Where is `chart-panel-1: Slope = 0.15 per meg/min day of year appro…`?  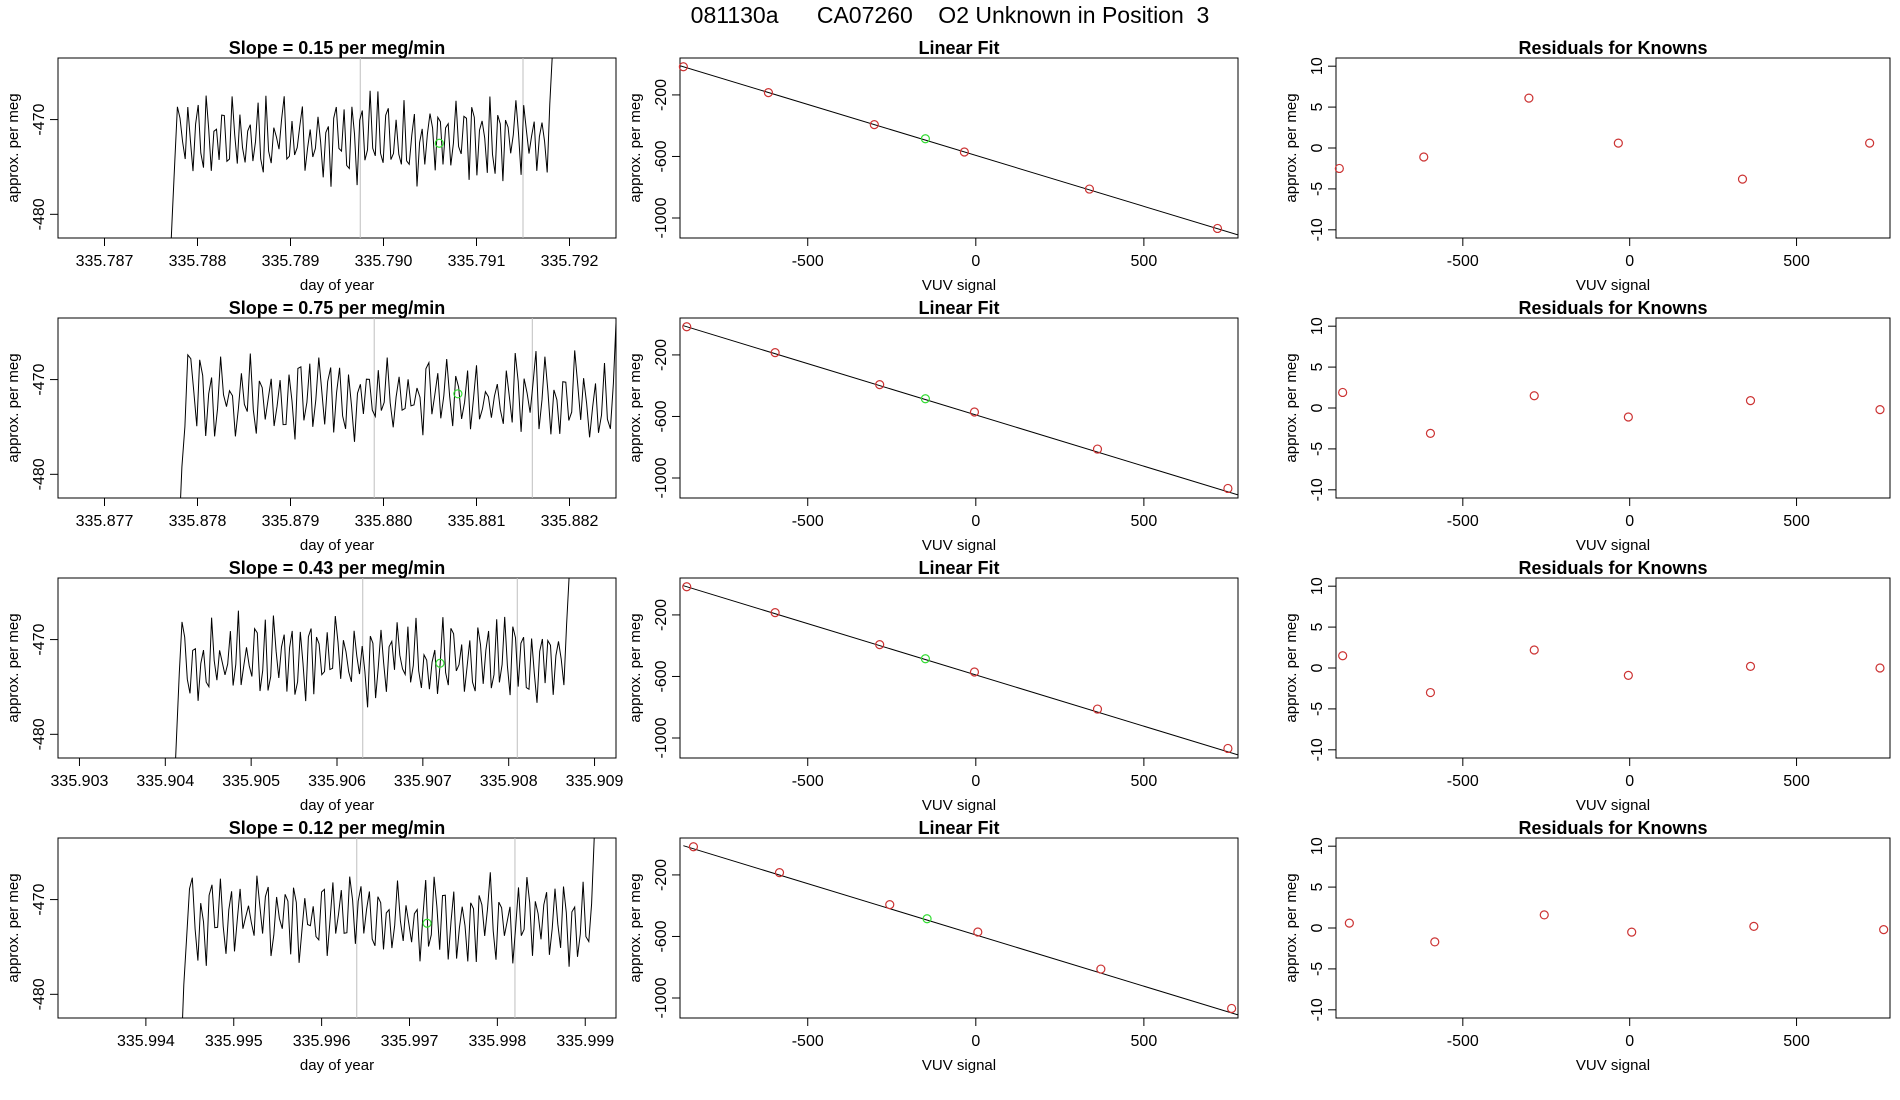
chart-panel-1: Slope = 0.15 per meg/min day of year appro… is located at coordinates (311, 166).